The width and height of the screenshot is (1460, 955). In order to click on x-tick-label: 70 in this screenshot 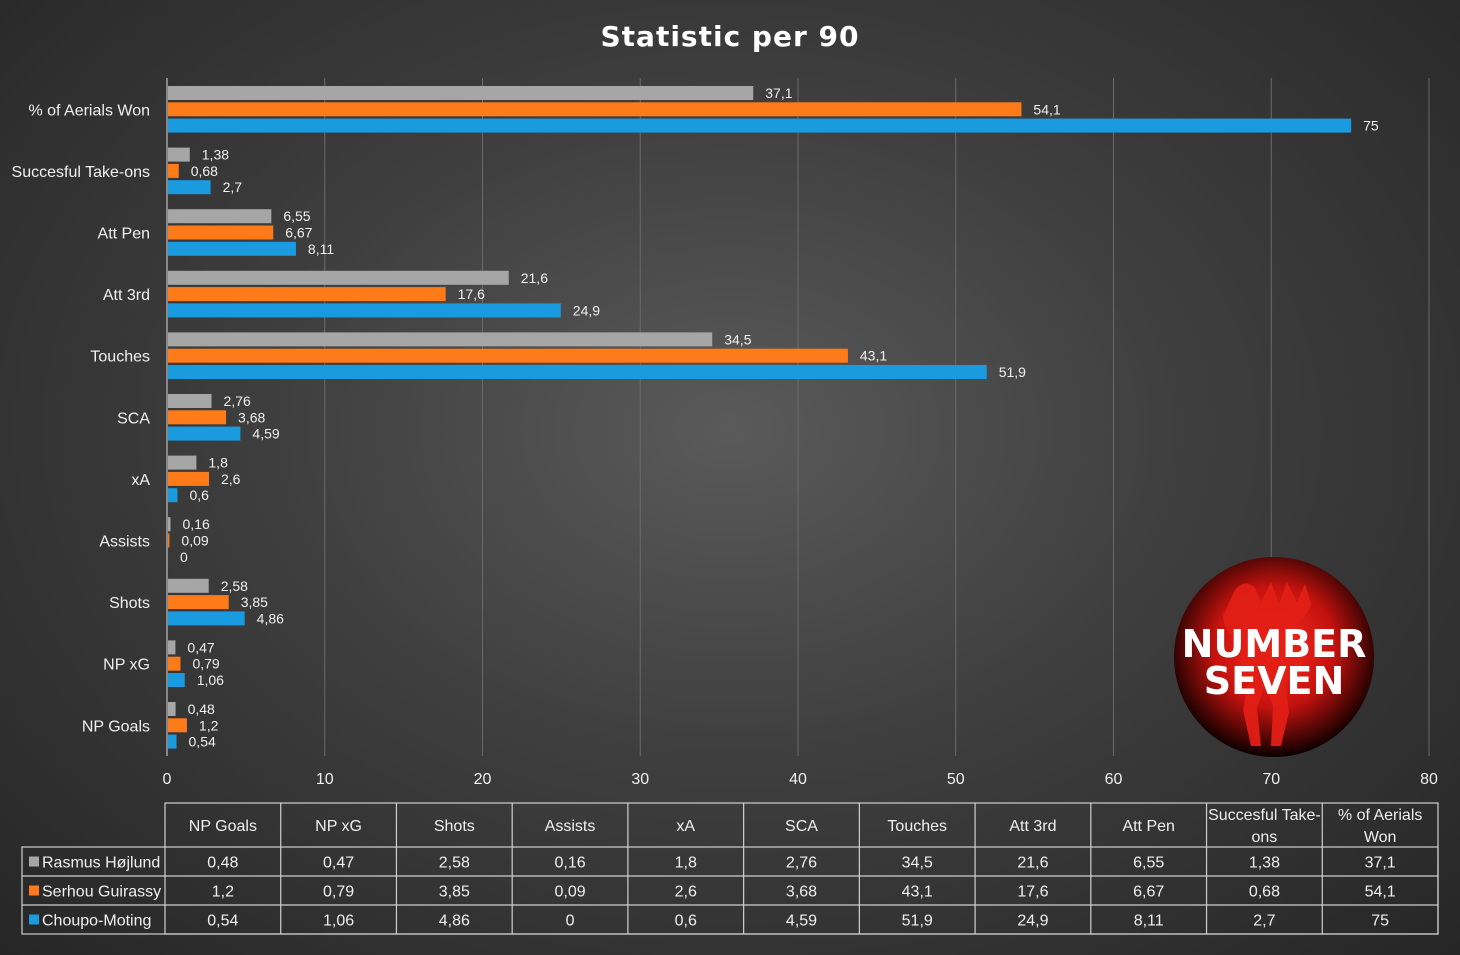, I will do `click(1271, 779)`.